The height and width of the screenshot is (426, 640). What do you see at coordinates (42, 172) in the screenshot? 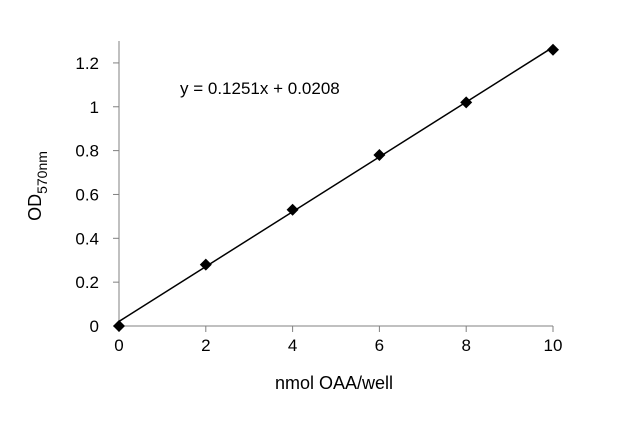
I see `y-axis-title-subscript: 570nm` at bounding box center [42, 172].